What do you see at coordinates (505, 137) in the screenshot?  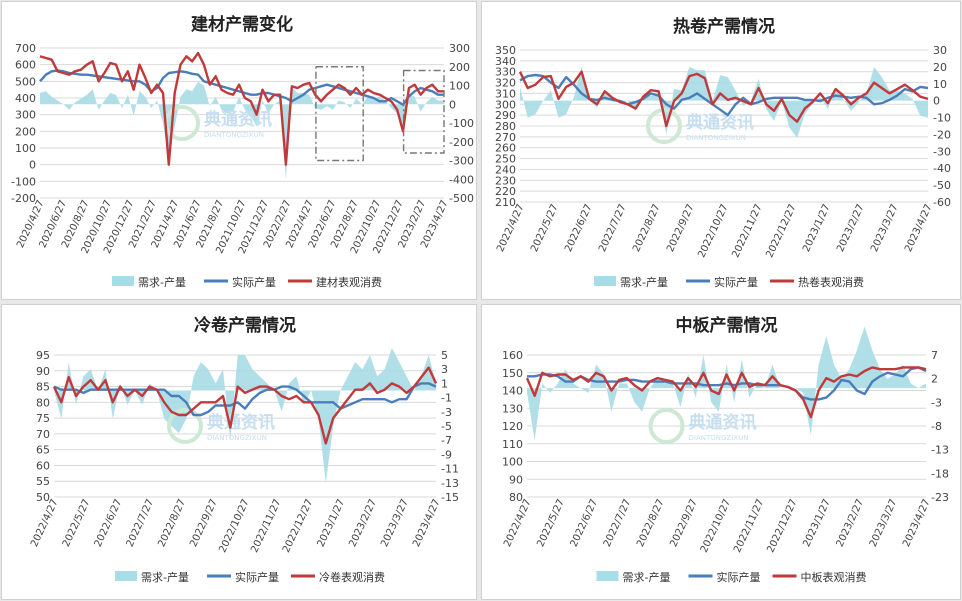 I see `y-tick-label: 270` at bounding box center [505, 137].